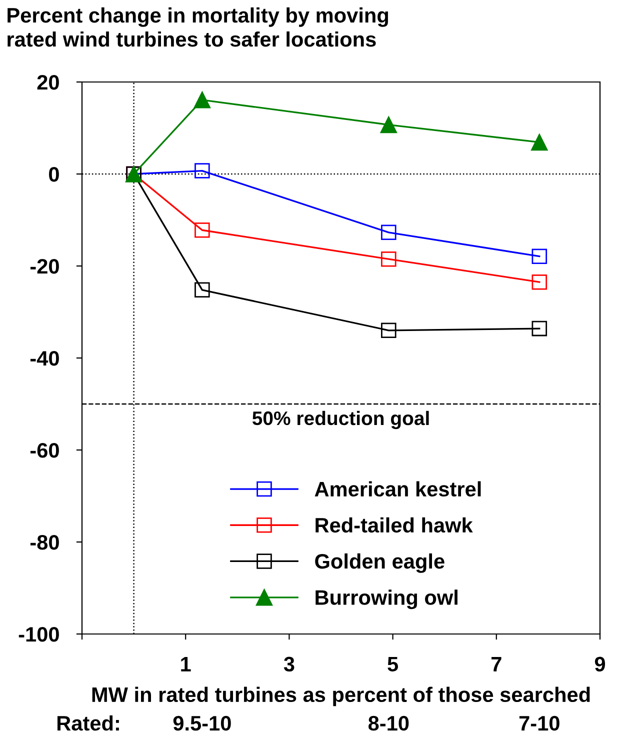  Describe the element at coordinates (54, 174) in the screenshot. I see `y-tick-label: 0` at that location.